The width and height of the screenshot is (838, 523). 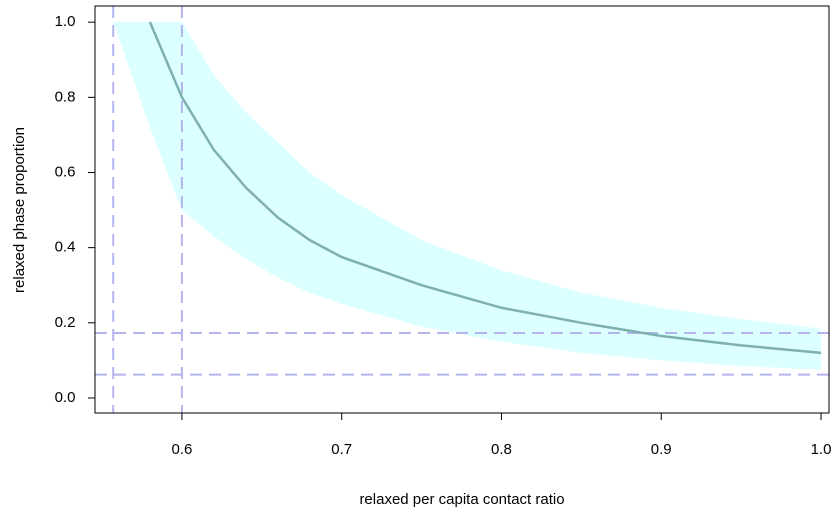 I want to click on x-tick-label: 0.9, so click(x=661, y=449).